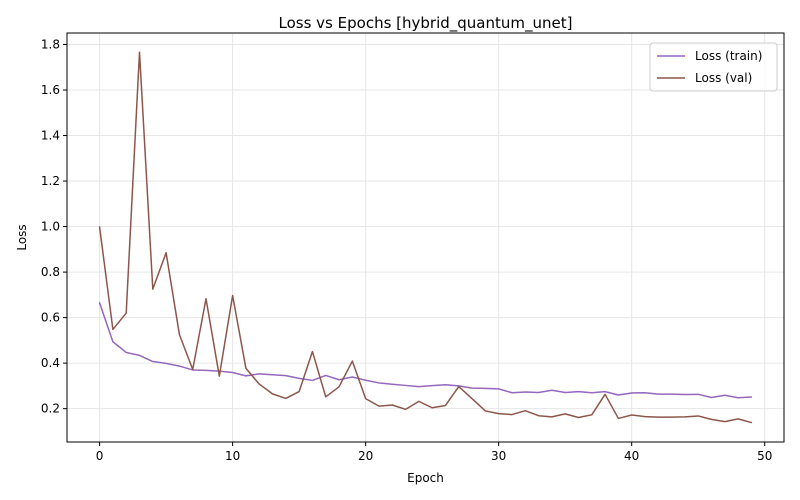  I want to click on x-tick-label: 50, so click(764, 456).